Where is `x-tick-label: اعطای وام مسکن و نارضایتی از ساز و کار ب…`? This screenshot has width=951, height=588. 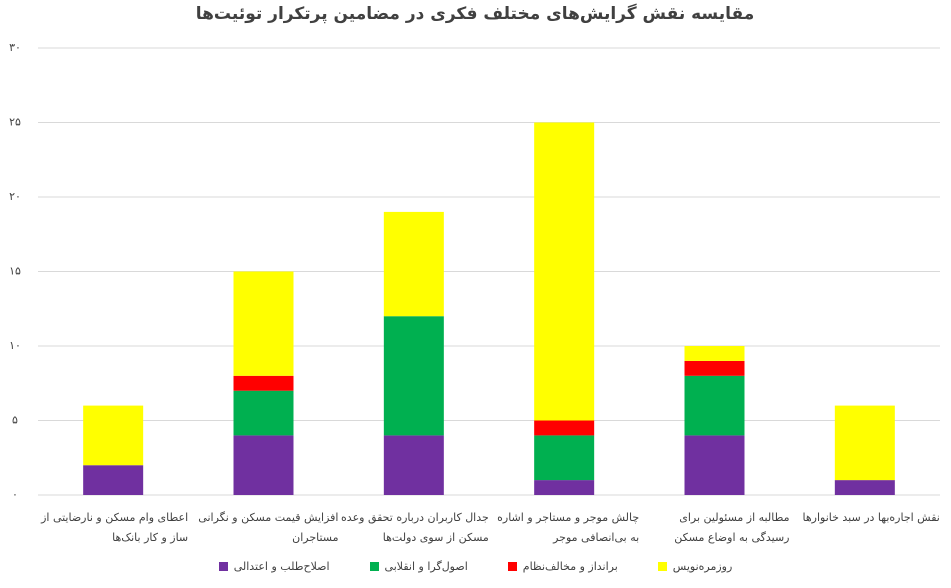 x-tick-label: اعطای وام مسکن و نارضایتی از ساز و کار ب… is located at coordinates (115, 527).